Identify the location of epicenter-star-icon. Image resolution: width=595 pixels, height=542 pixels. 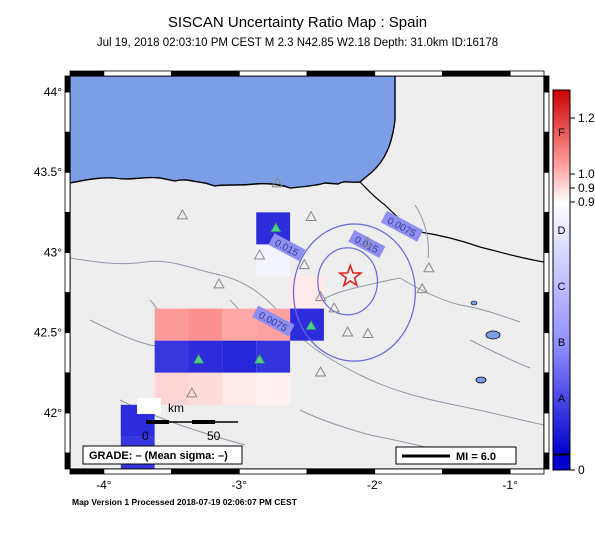
(350, 275).